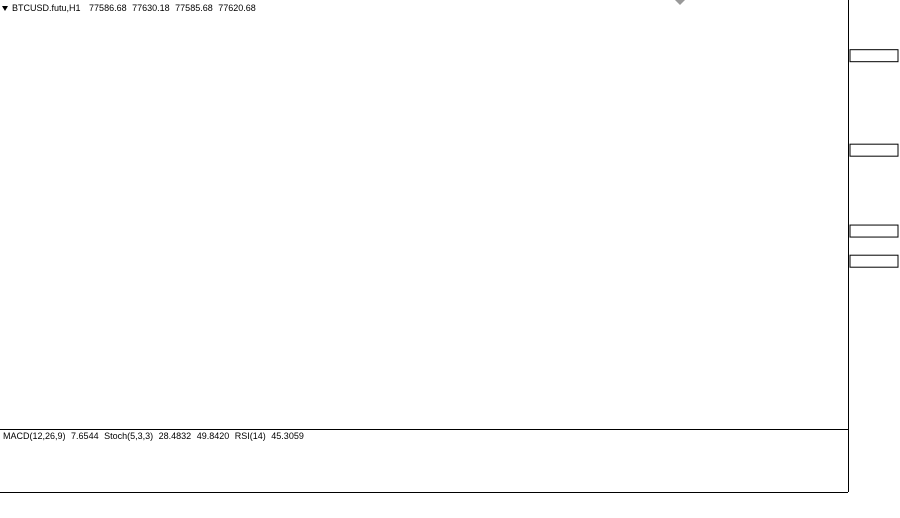 This screenshot has width=900, height=518. Describe the element at coordinates (85, 436) in the screenshot. I see `macd-current: 7.6544` at that location.